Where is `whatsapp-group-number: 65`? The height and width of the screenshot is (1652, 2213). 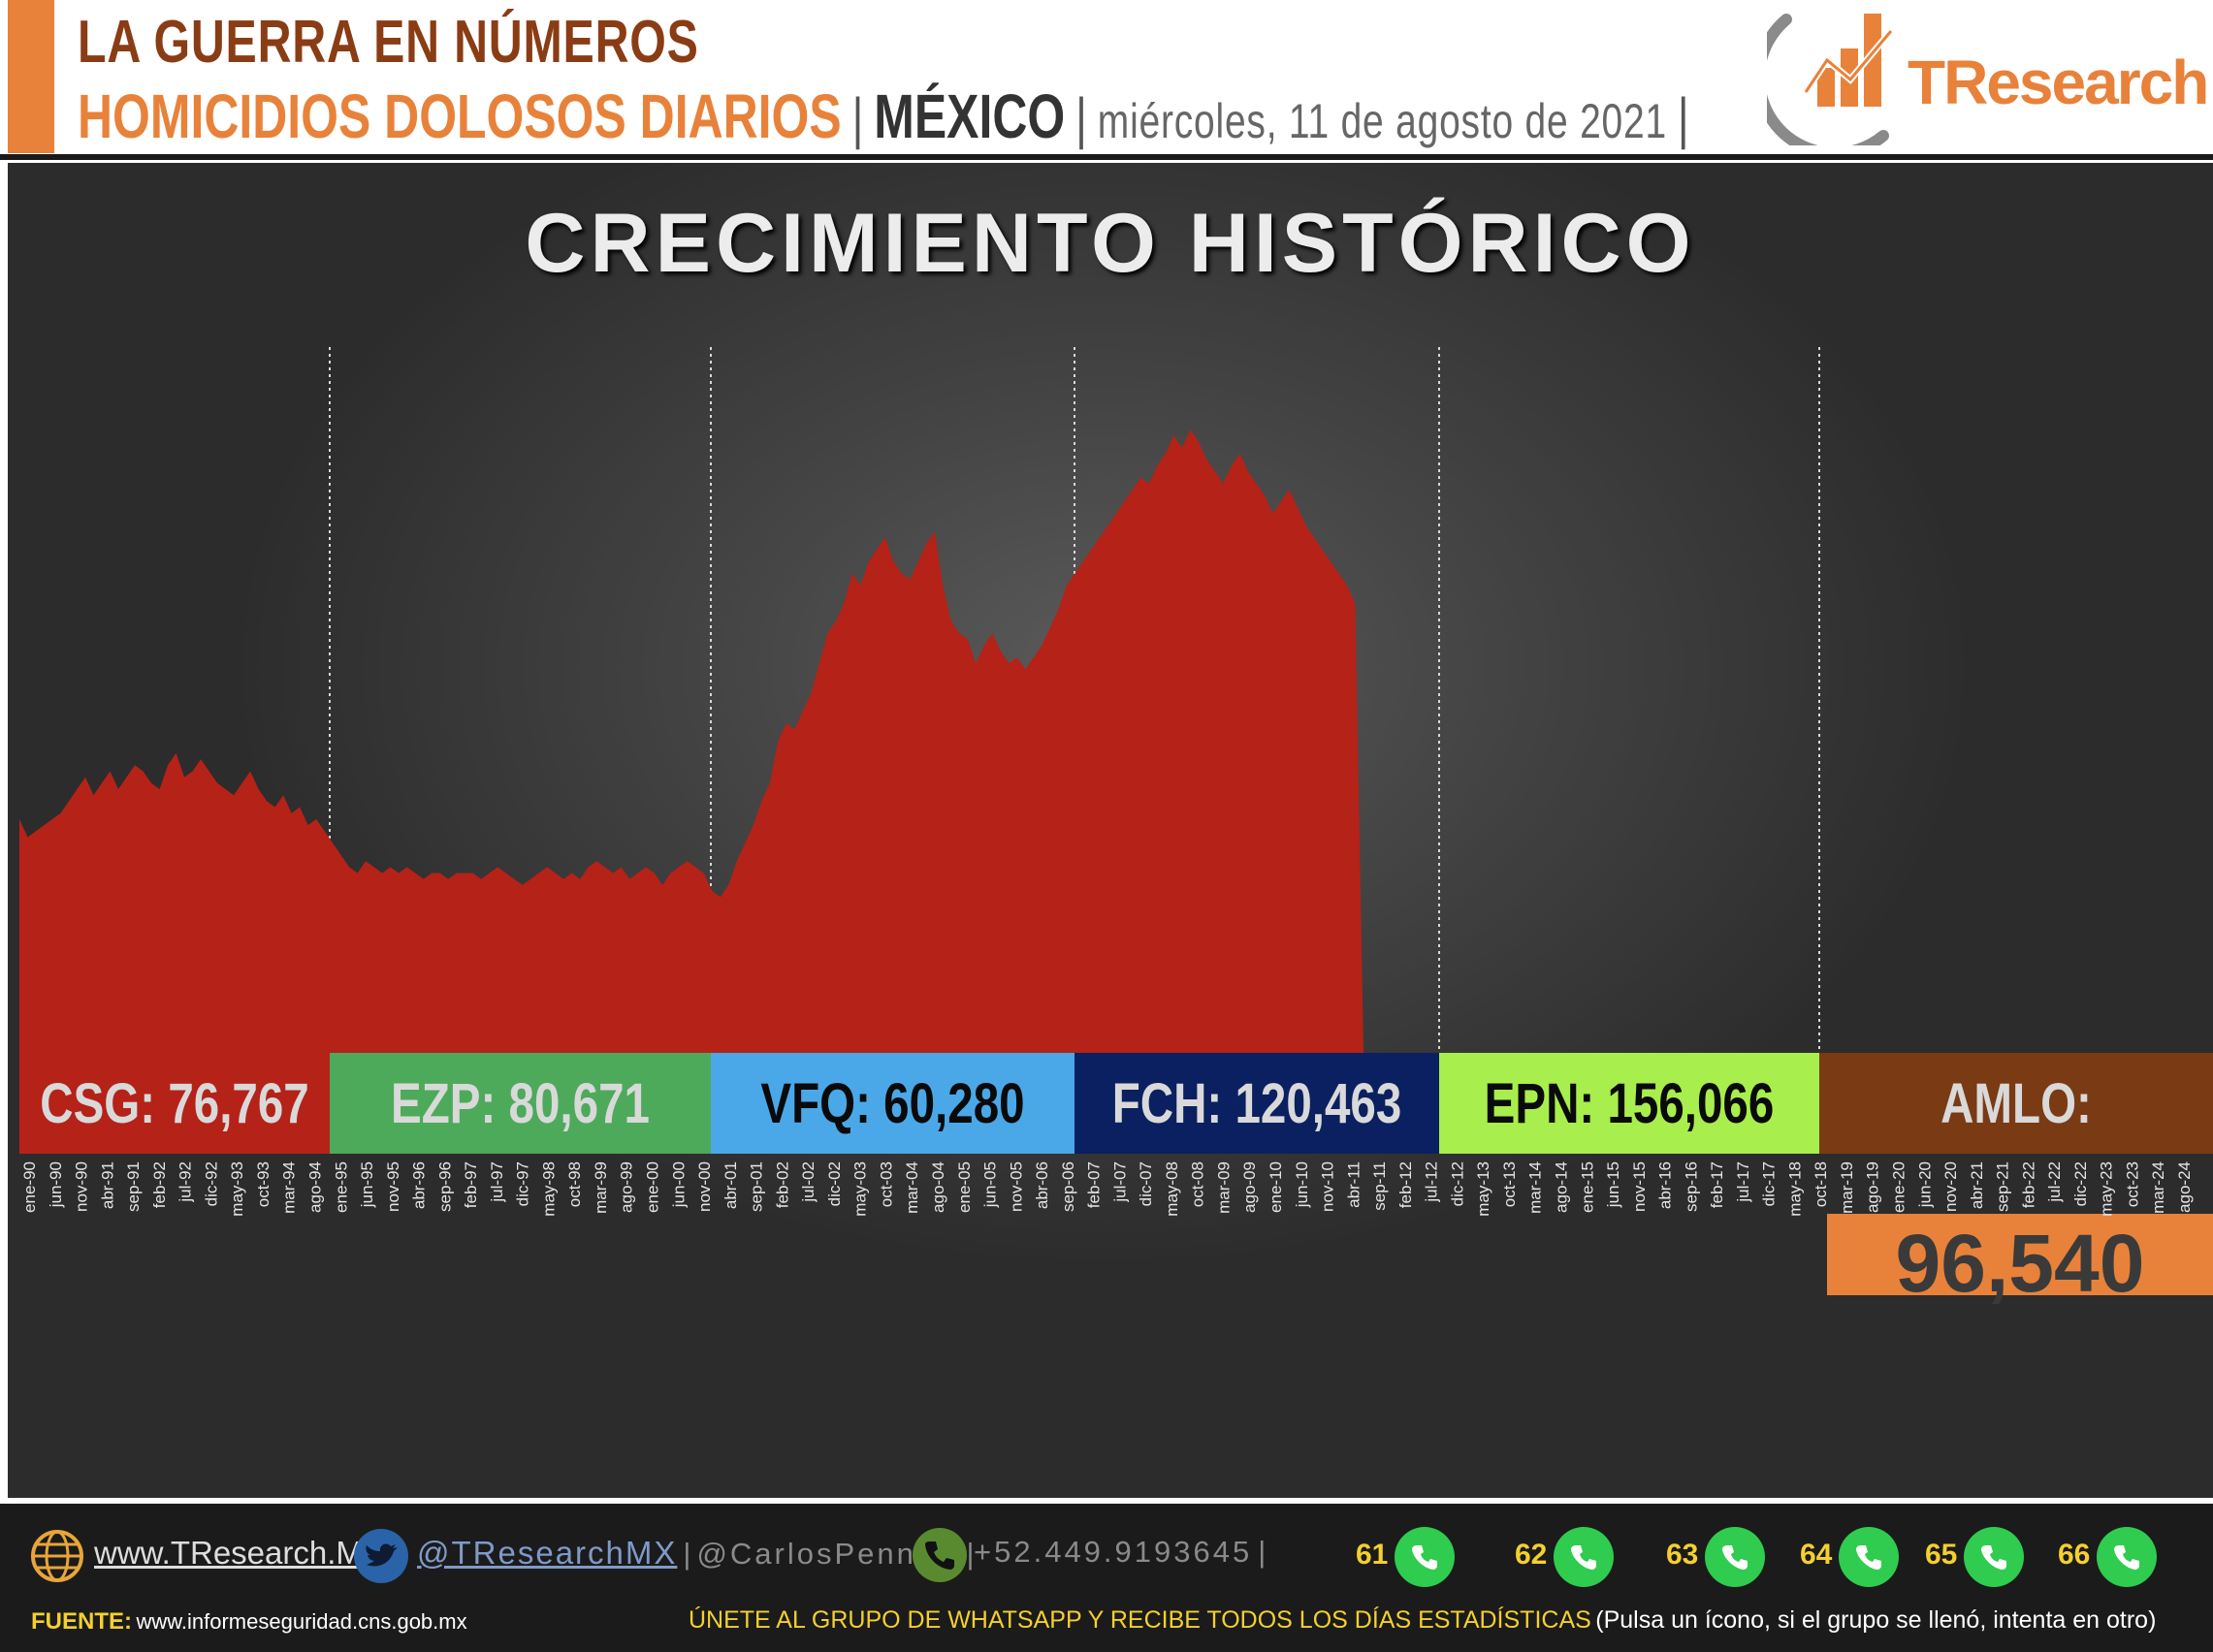
whatsapp-group-number: 65 is located at coordinates (1941, 1555).